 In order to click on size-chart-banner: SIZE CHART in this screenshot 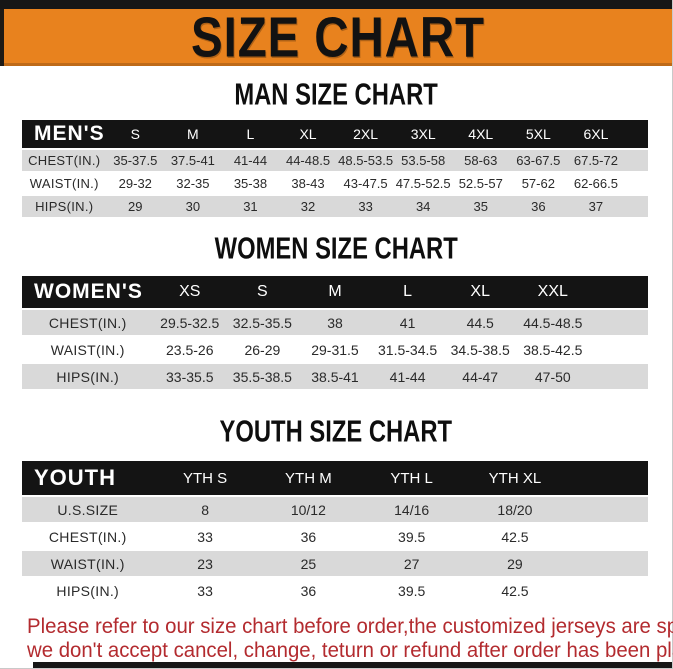, I will do `click(336, 37)`.